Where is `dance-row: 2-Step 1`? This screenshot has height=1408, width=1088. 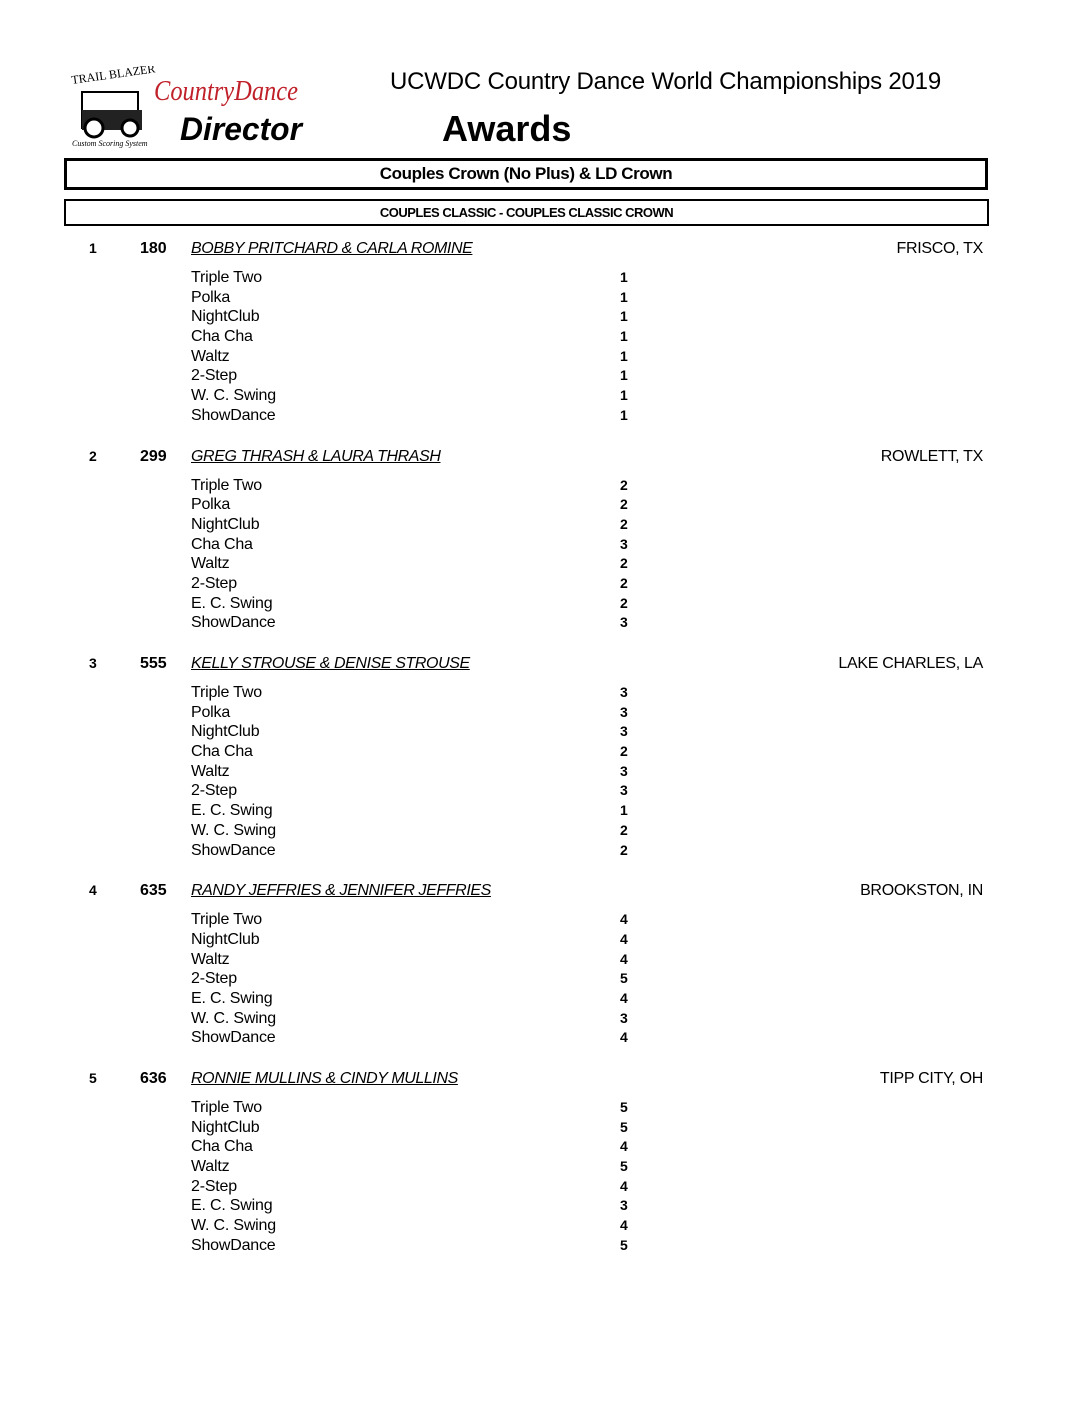 dance-row: 2-Step 1 is located at coordinates (544, 377).